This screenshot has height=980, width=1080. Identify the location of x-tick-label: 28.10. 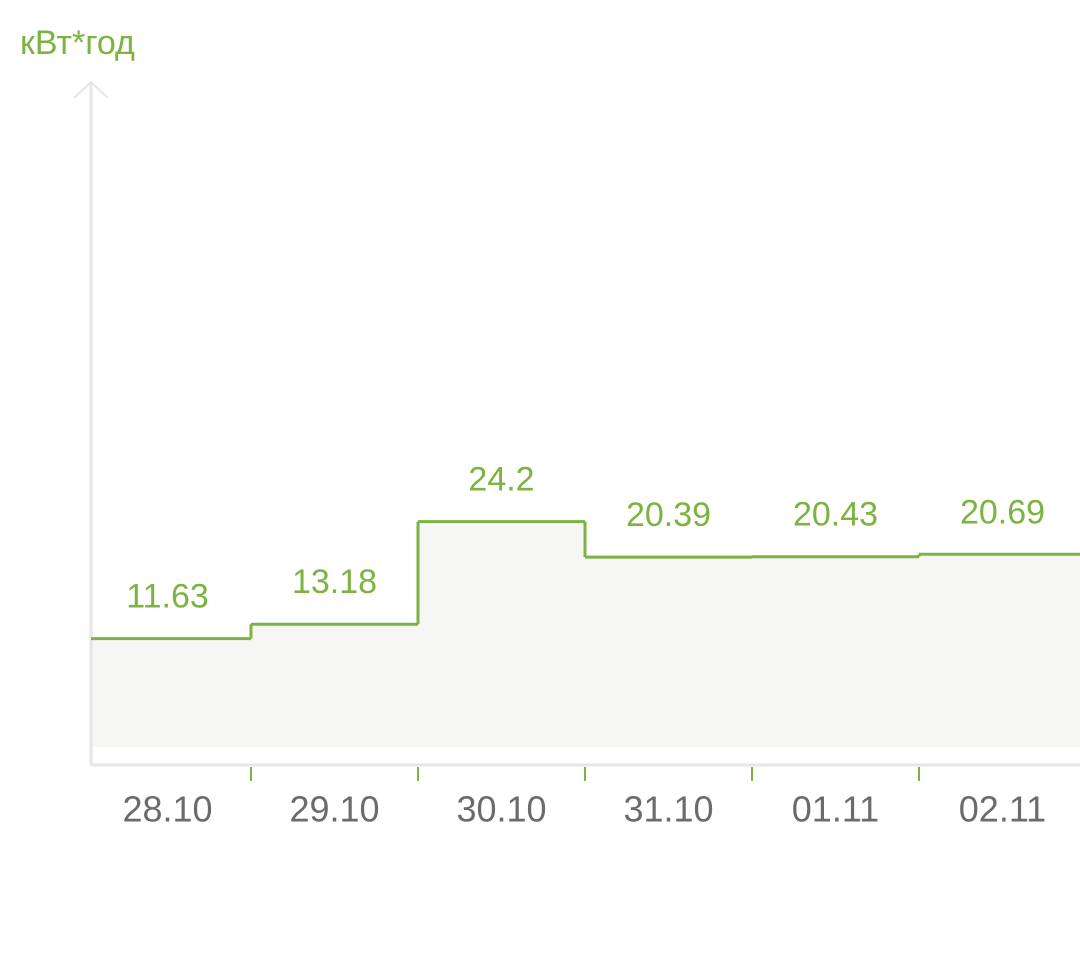
(167, 809).